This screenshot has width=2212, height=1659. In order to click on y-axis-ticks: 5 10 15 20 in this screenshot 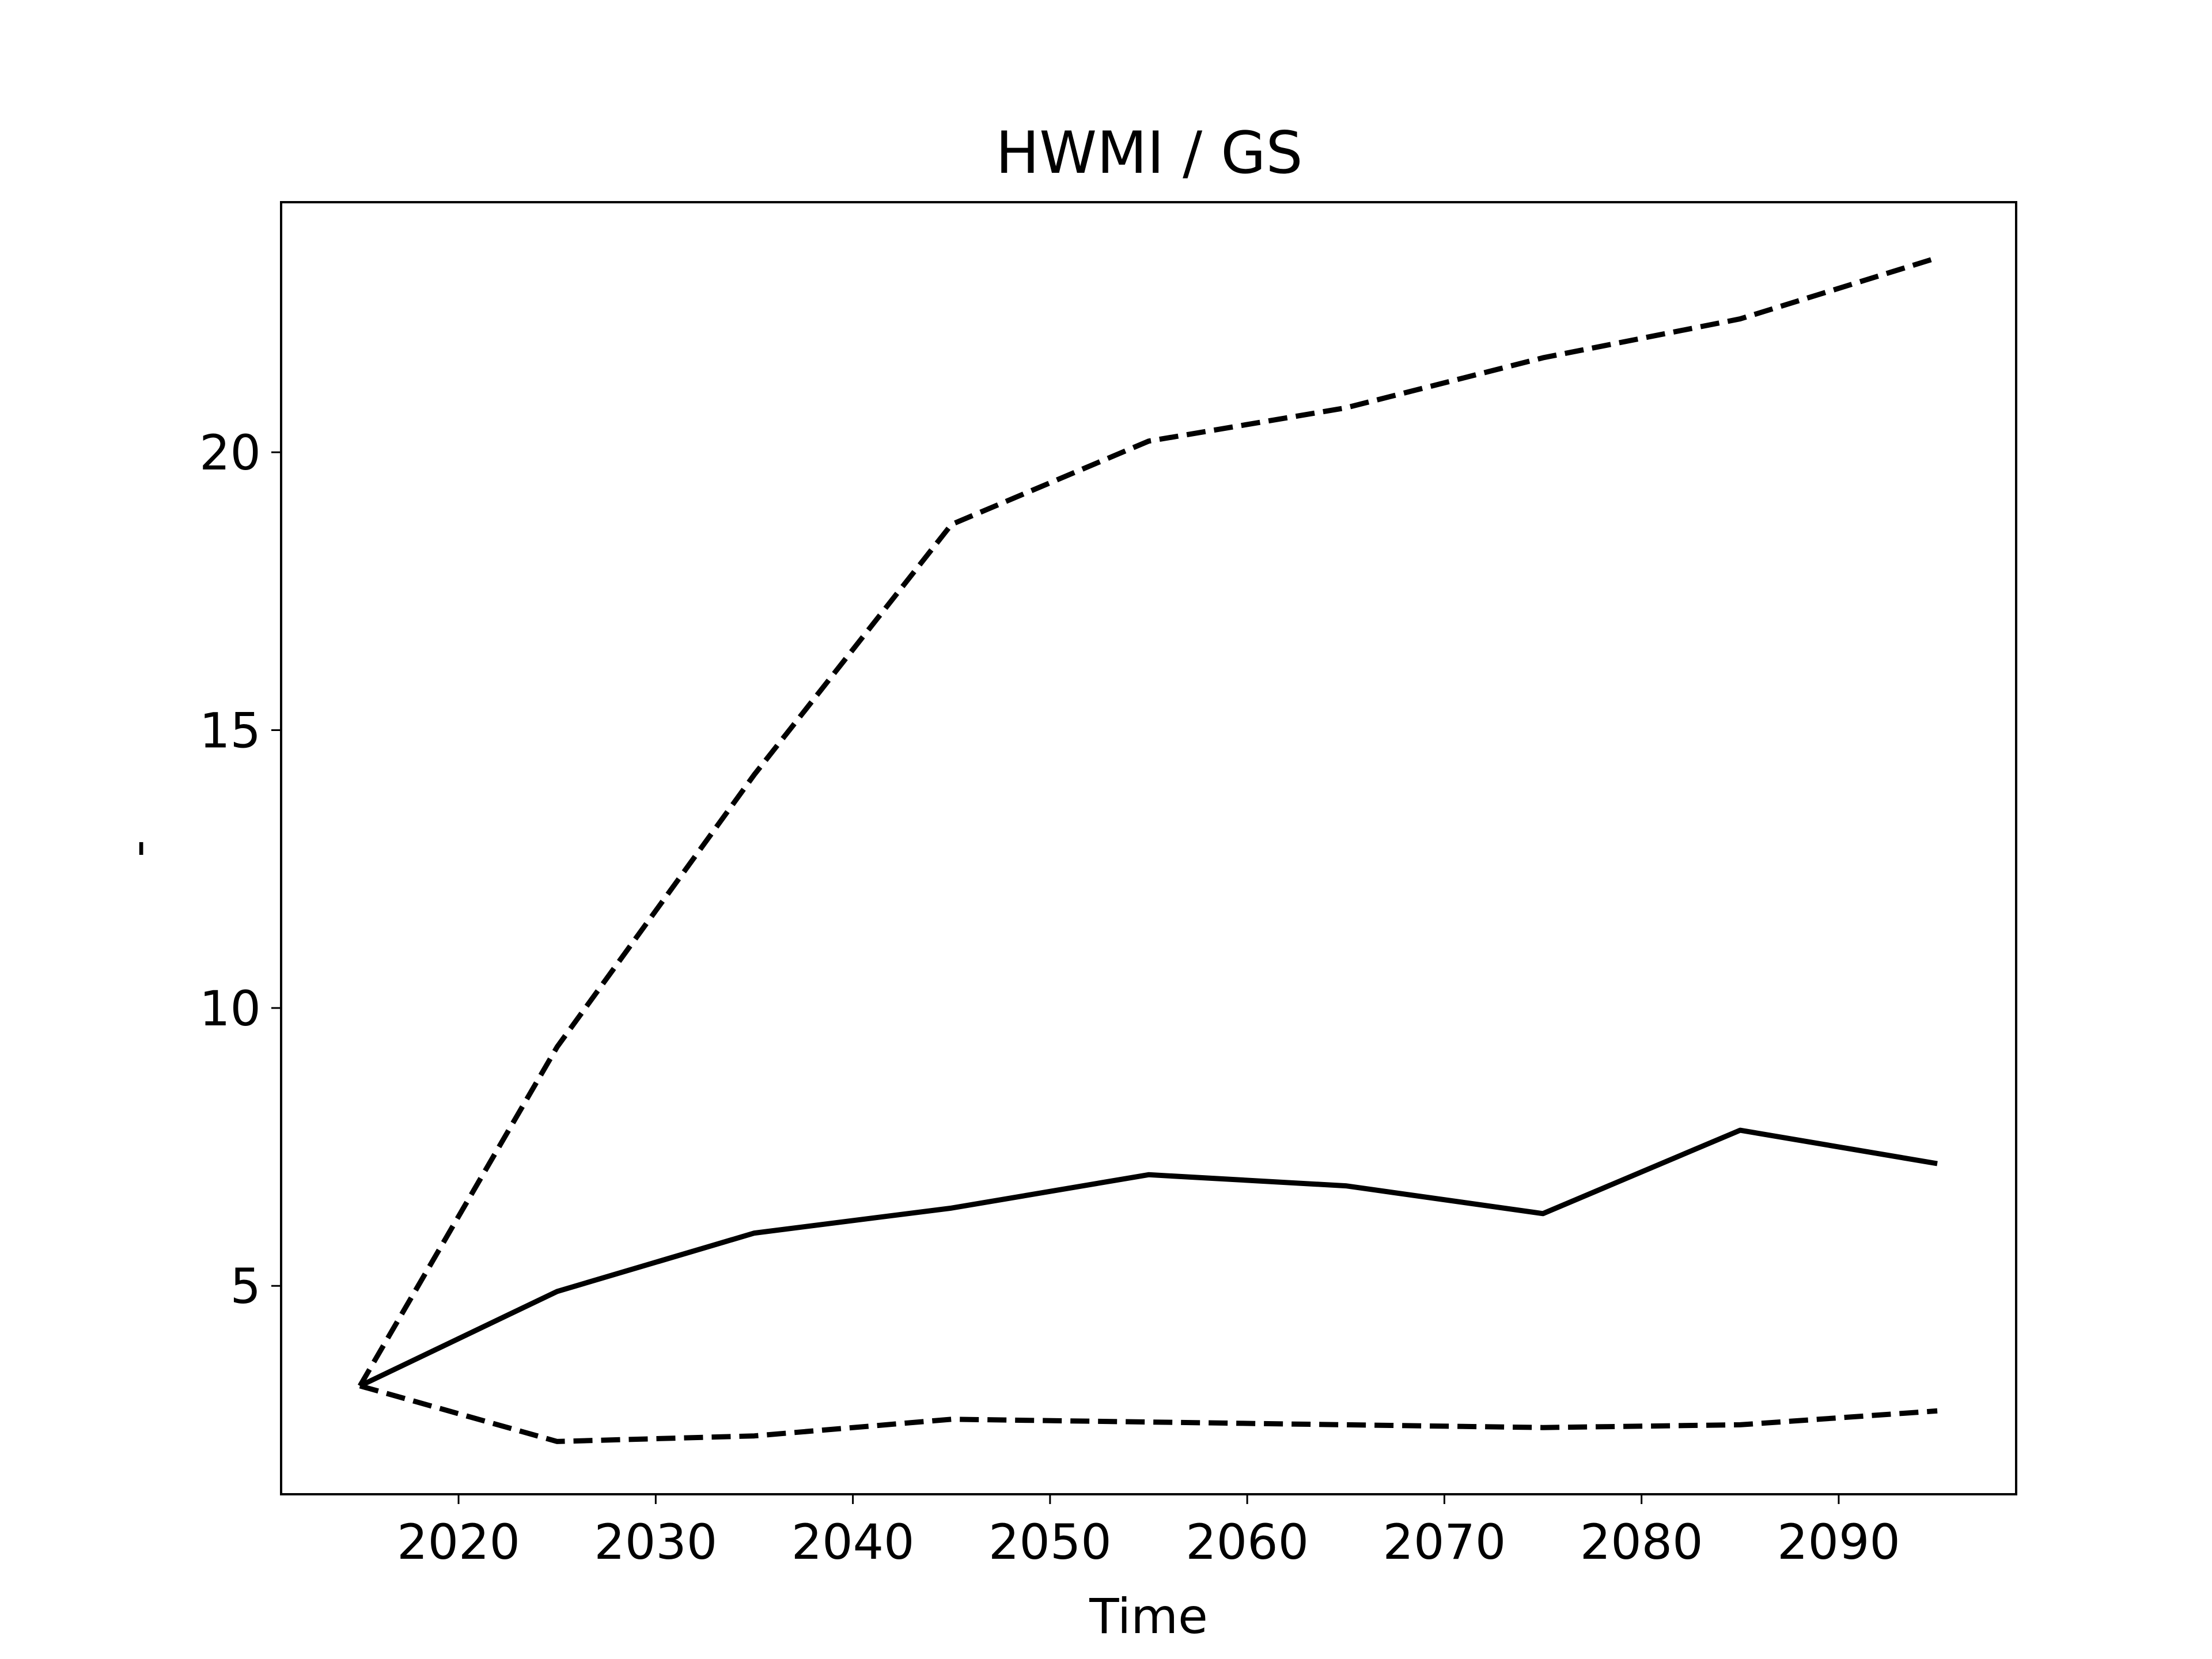, I will do `click(240, 870)`.